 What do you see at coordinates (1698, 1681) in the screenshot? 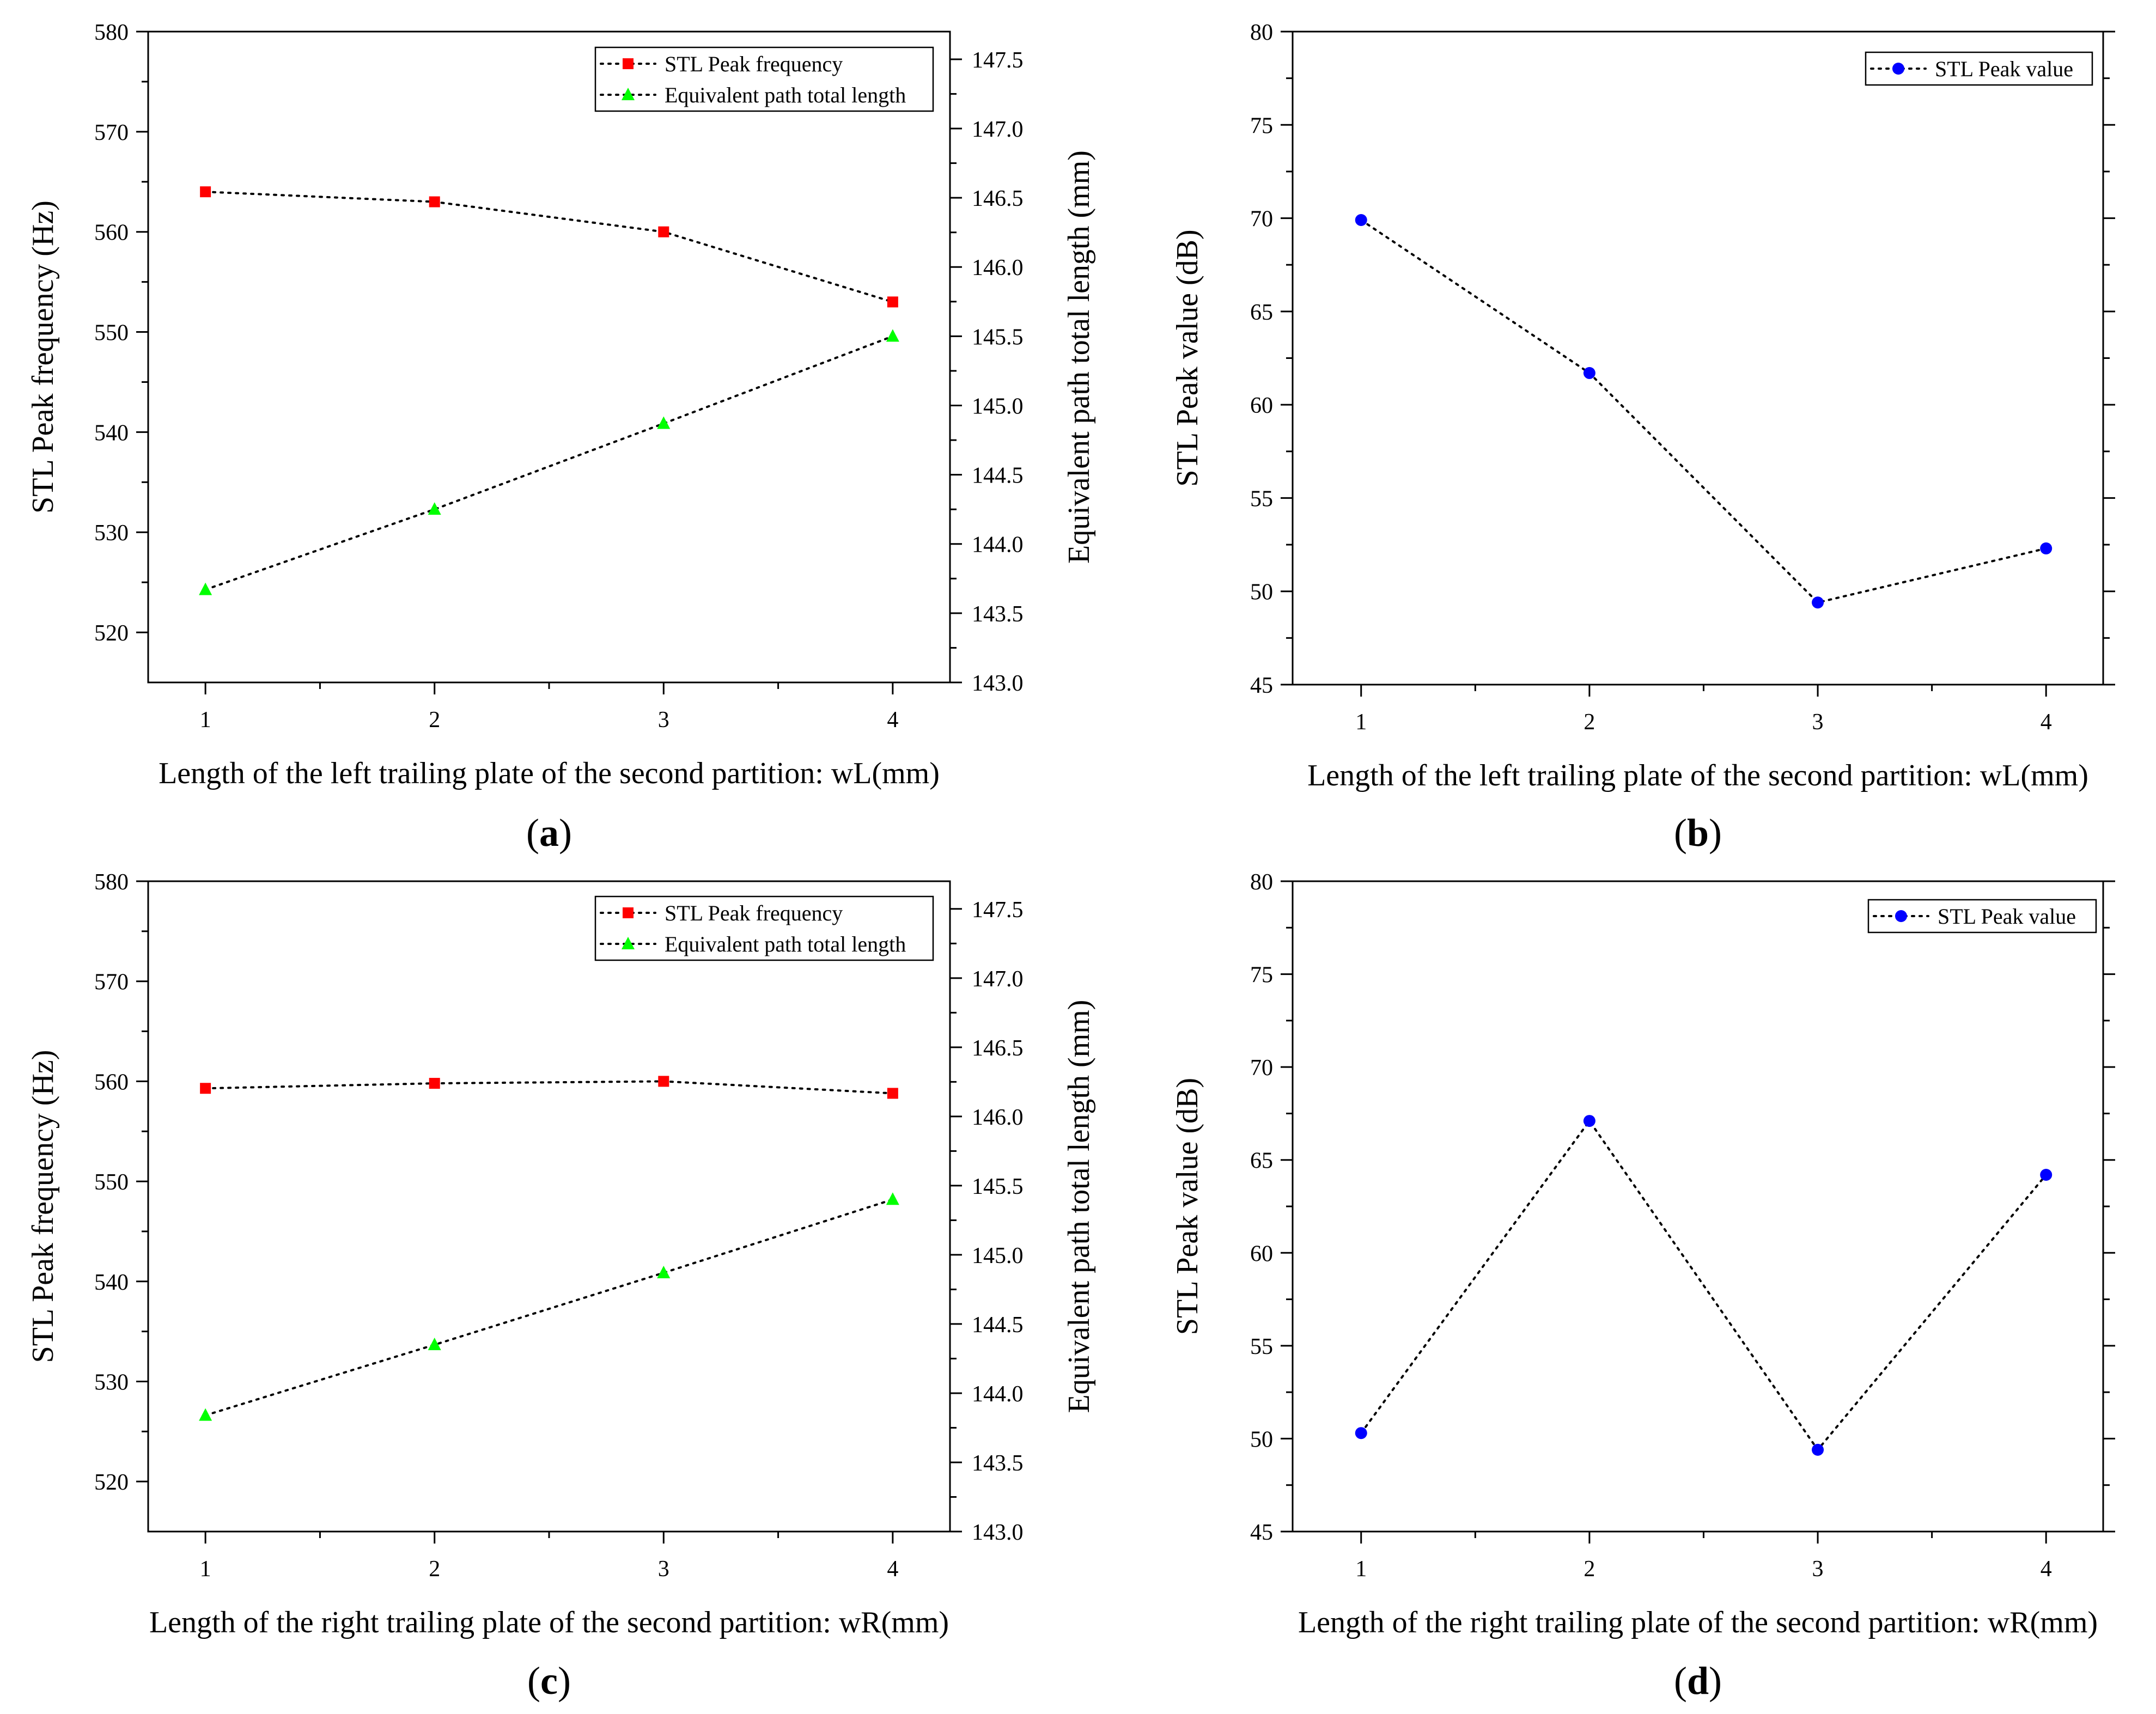
I see `panel-caption: (d)` at bounding box center [1698, 1681].